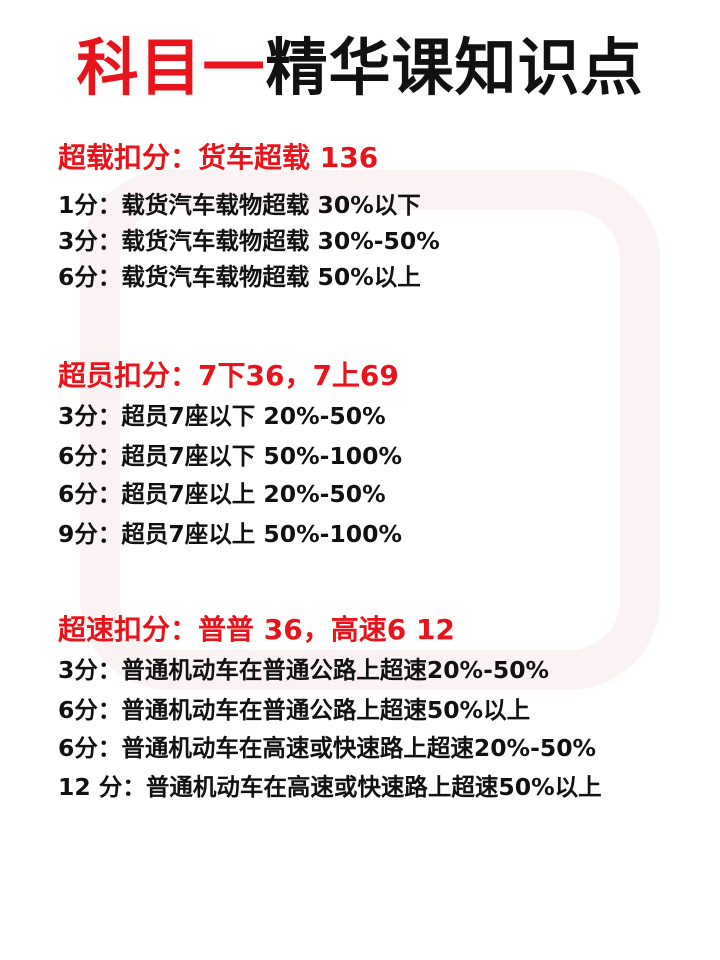 Image resolution: width=720 pixels, height=960 pixels. Describe the element at coordinates (239, 205) in the screenshot. I see `list-item: 1分：载货汽车载物超载 30%以下` at that location.